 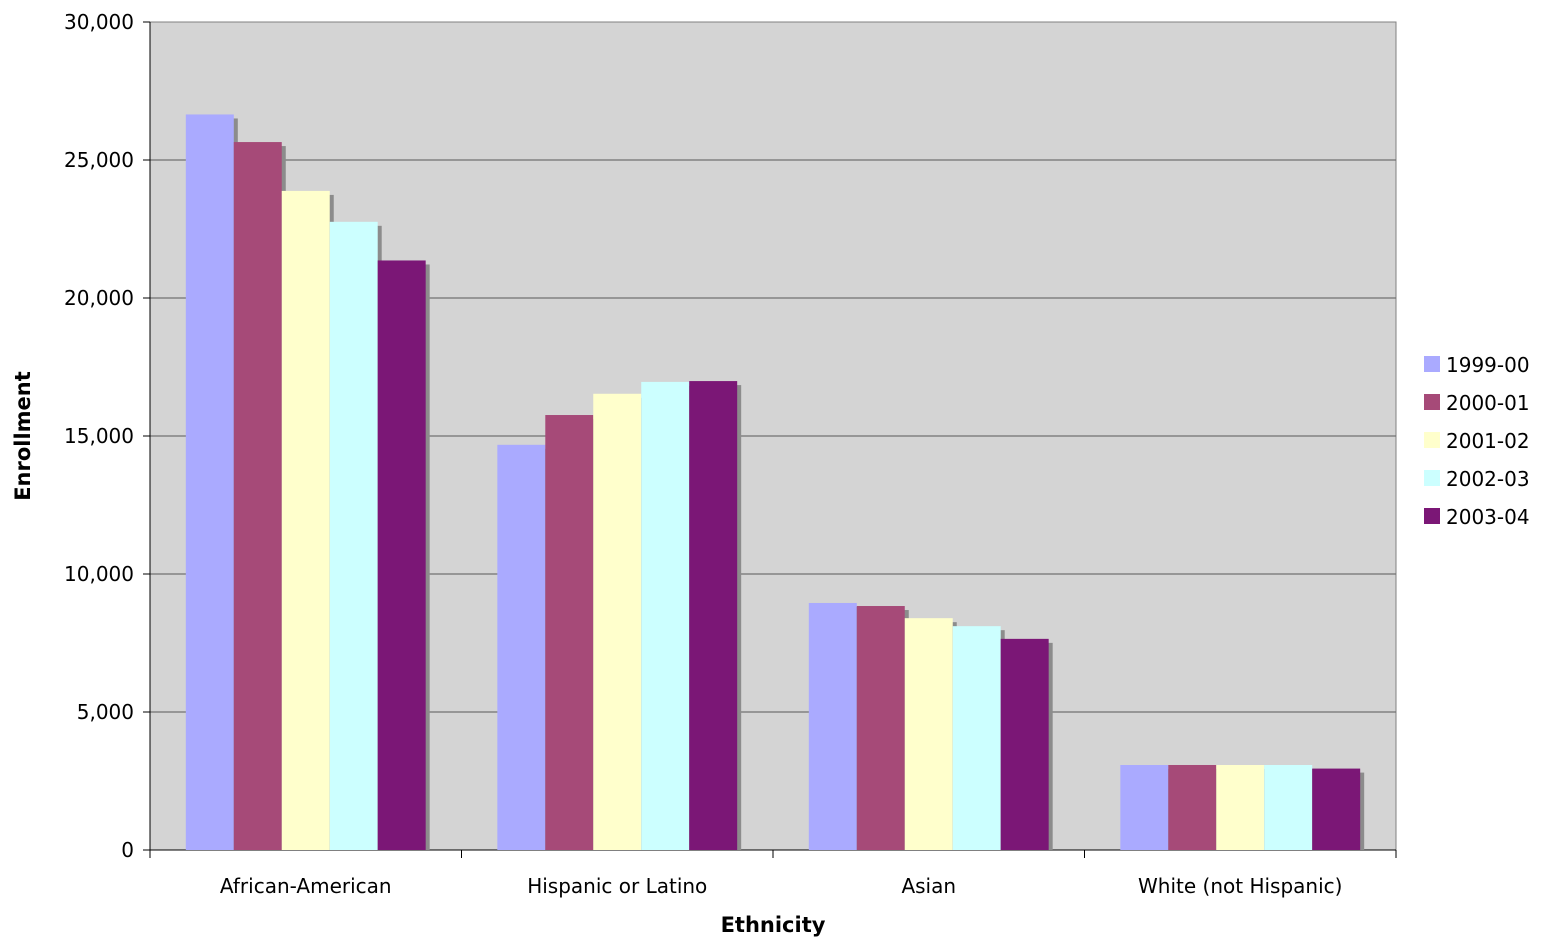 What do you see at coordinates (928, 886) in the screenshot?
I see `x-tick-label: Asian` at bounding box center [928, 886].